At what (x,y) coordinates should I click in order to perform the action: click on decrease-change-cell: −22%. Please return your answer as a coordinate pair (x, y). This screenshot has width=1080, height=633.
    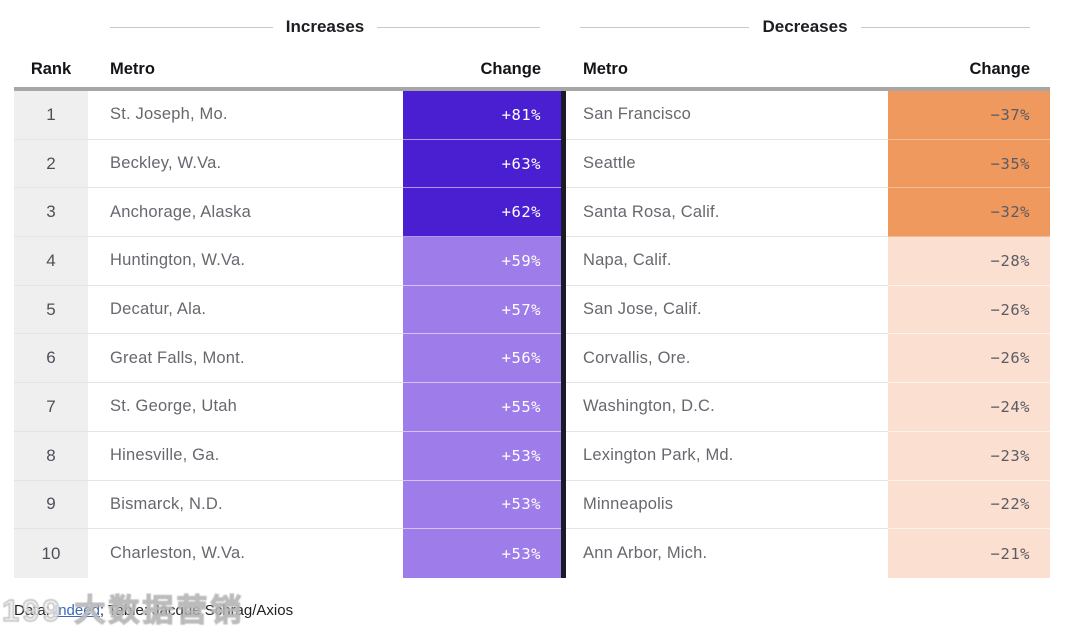
    Looking at the image, I should click on (969, 505).